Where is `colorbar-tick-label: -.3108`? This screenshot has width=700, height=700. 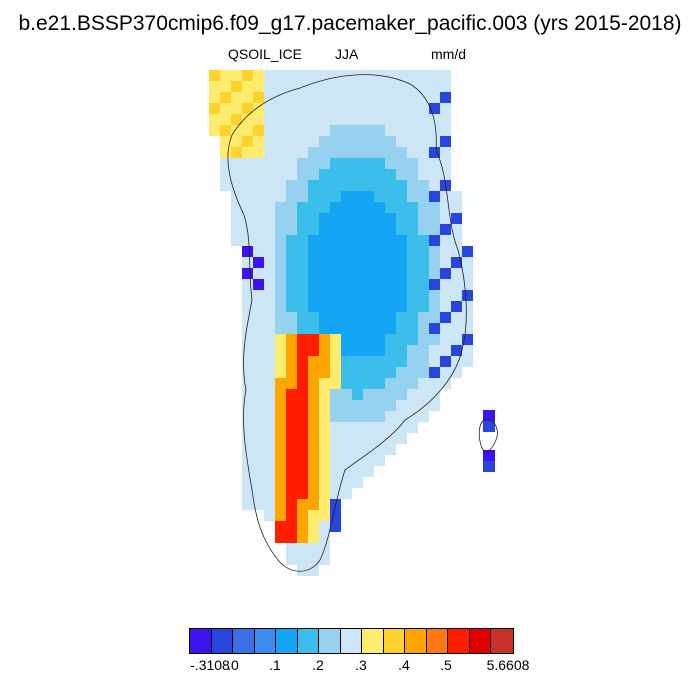
colorbar-tick-label: -.3108 is located at coordinates (210, 665).